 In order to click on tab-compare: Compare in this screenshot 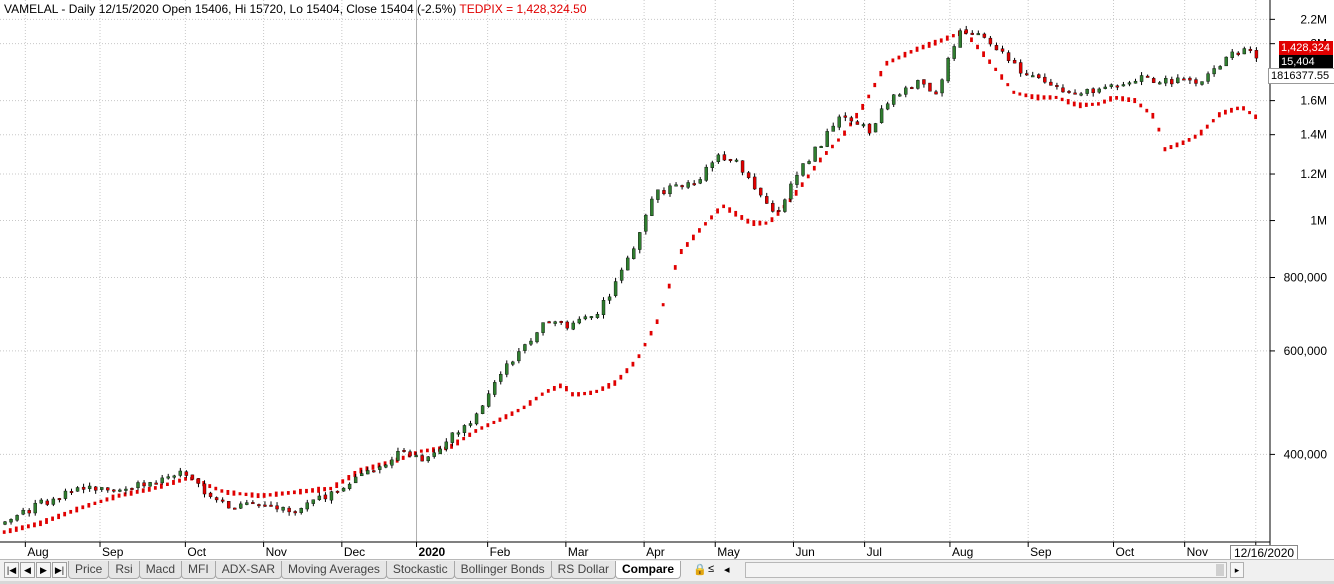, I will do `click(648, 570)`.